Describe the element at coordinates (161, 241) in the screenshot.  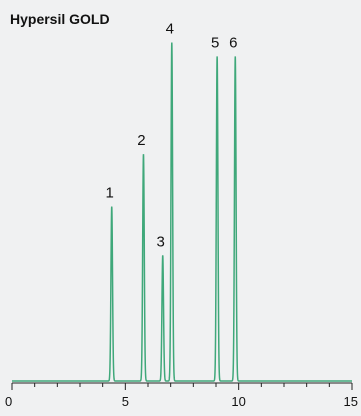
I see `peak-label: 3` at that location.